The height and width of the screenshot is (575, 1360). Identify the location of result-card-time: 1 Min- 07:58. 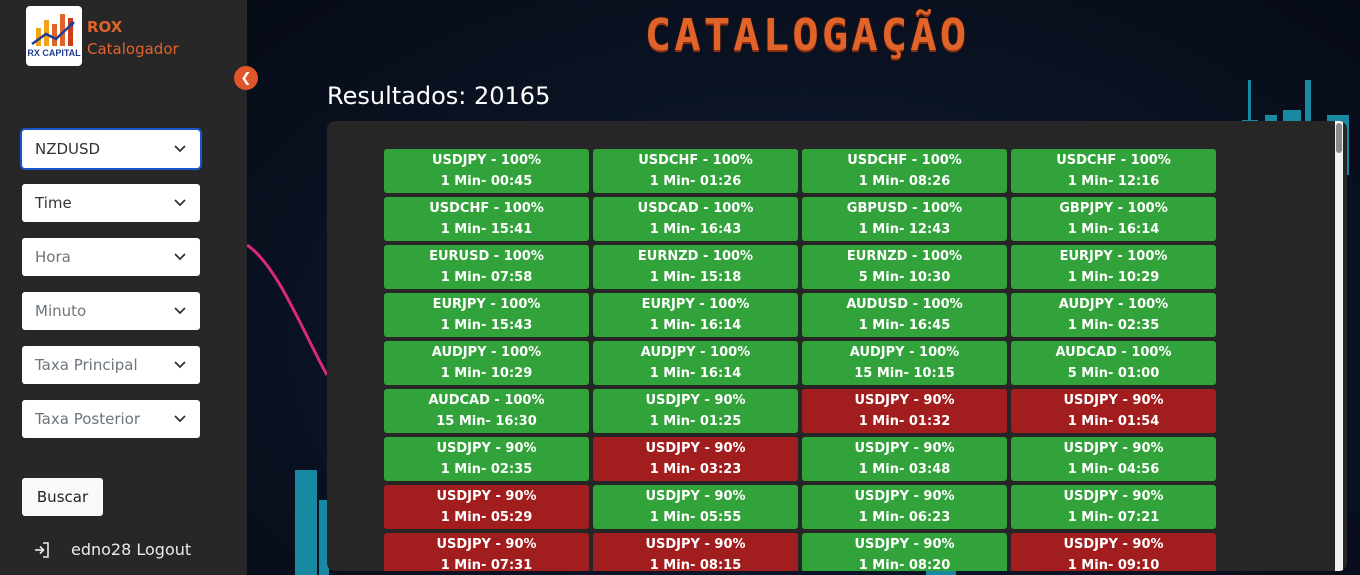
(486, 277).